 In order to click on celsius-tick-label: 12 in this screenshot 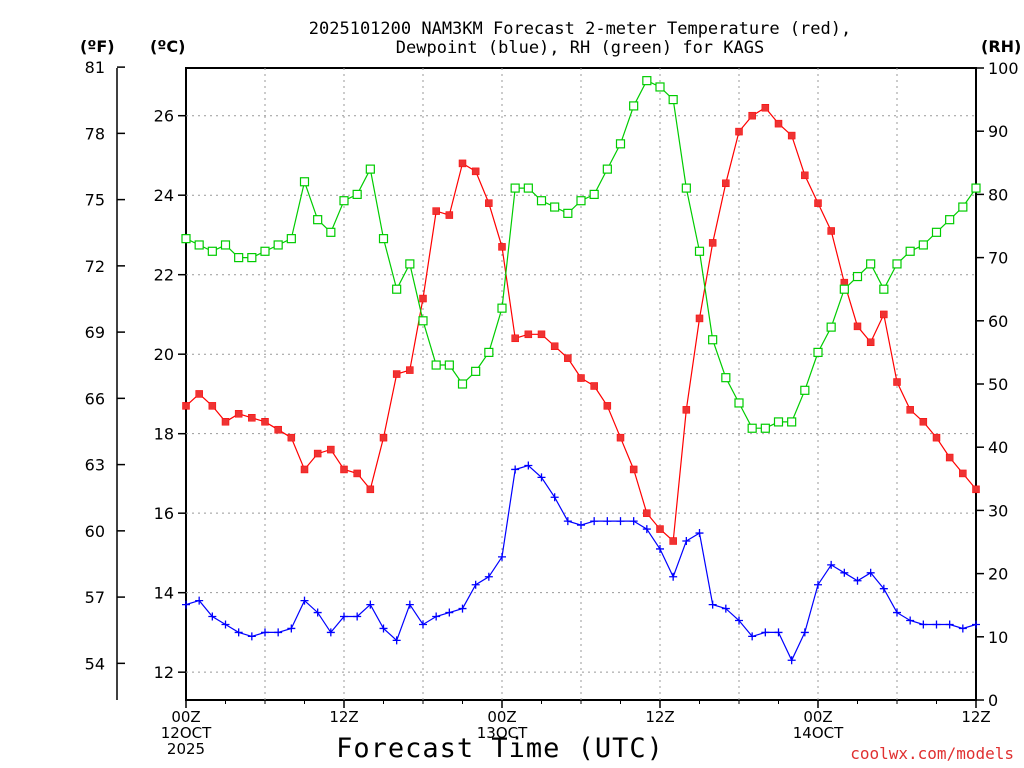, I will do `click(164, 672)`.